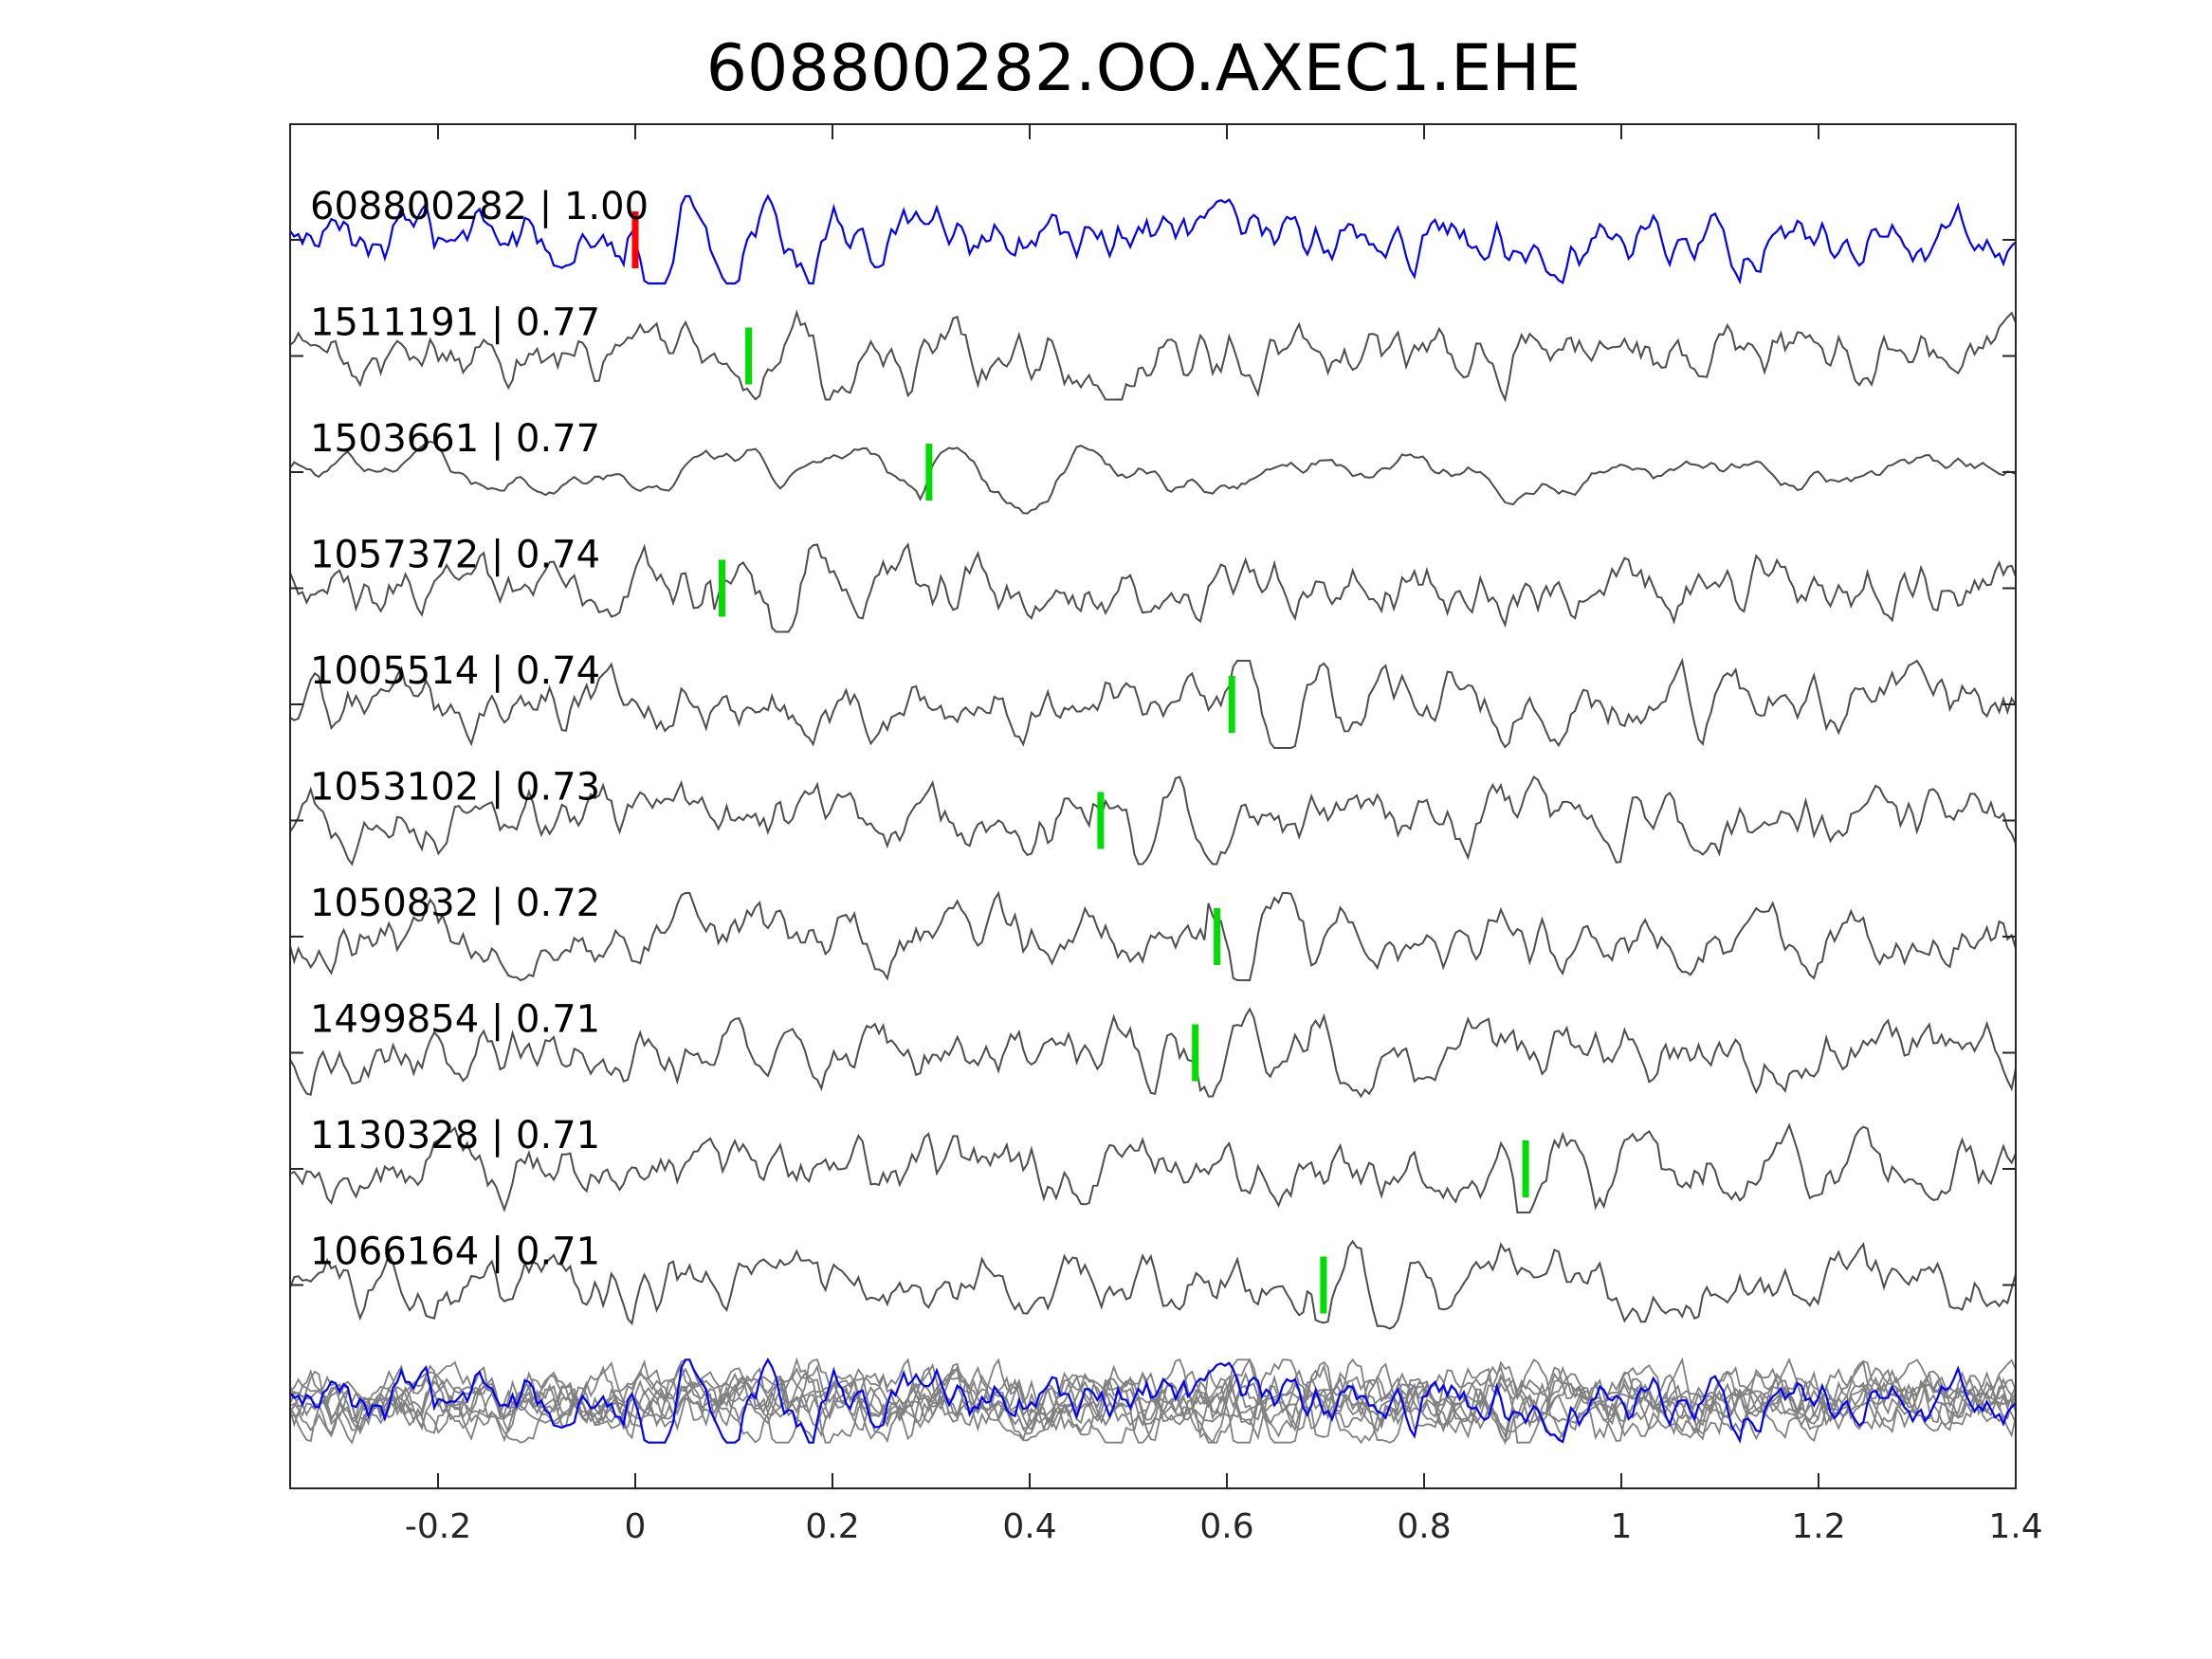  What do you see at coordinates (2015, 1526) in the screenshot?
I see `x-tick-label-8: 1.4` at bounding box center [2015, 1526].